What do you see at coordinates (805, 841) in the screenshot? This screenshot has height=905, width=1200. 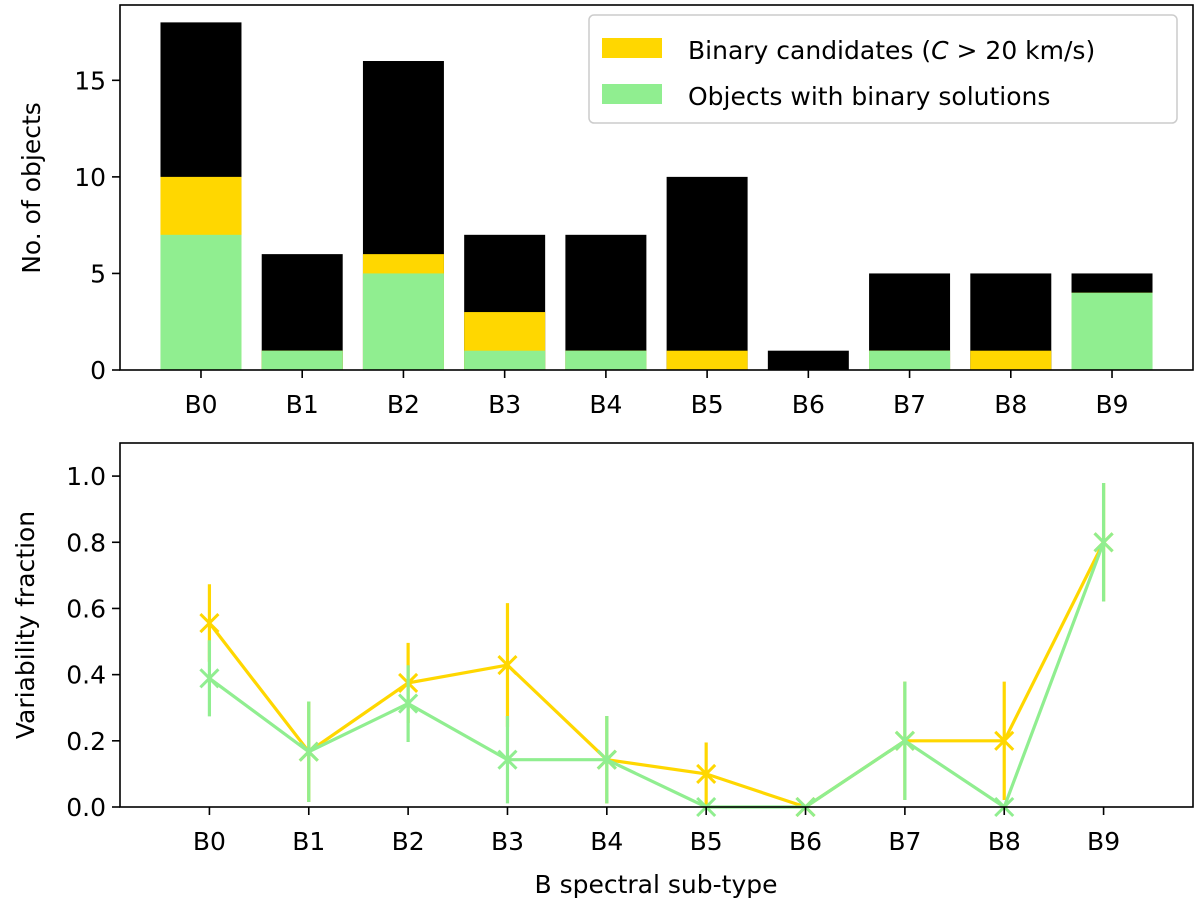 I see `bottom-x-tick-label-b6: B6` at bounding box center [805, 841].